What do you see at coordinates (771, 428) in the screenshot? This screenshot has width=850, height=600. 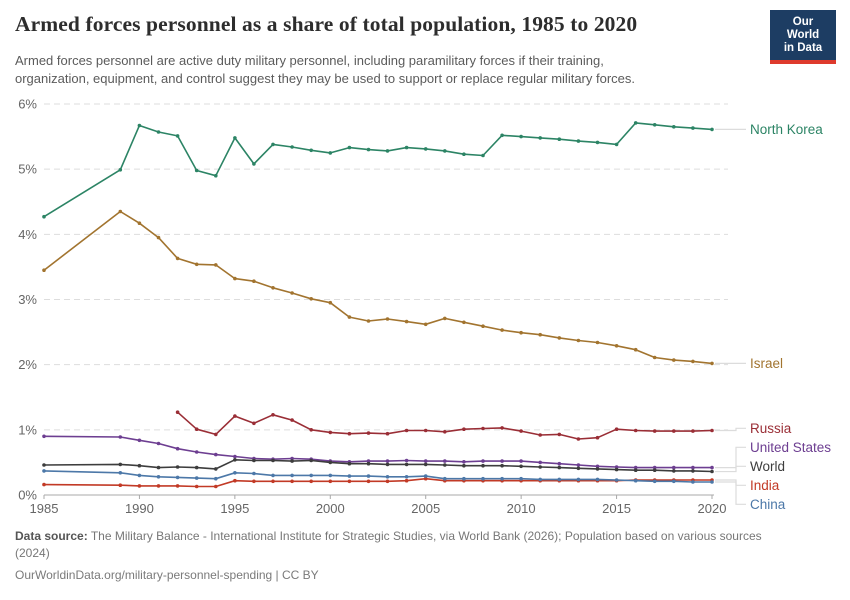 I see `series-label-russia: Russia` at bounding box center [771, 428].